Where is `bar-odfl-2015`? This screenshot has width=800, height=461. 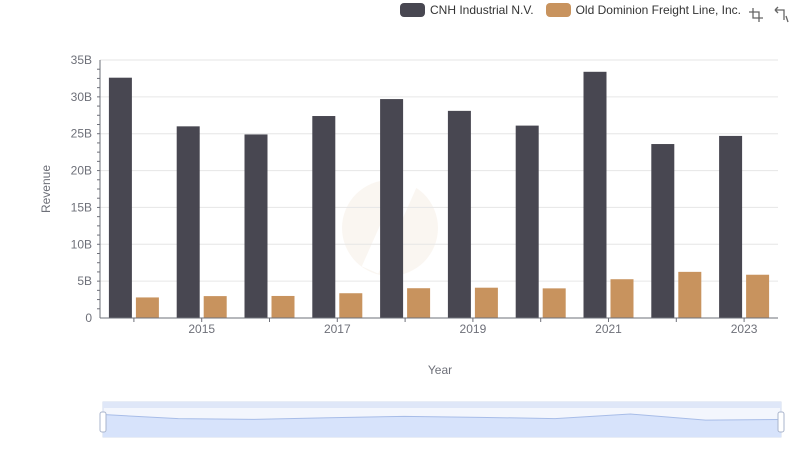 bar-odfl-2015 is located at coordinates (215, 307).